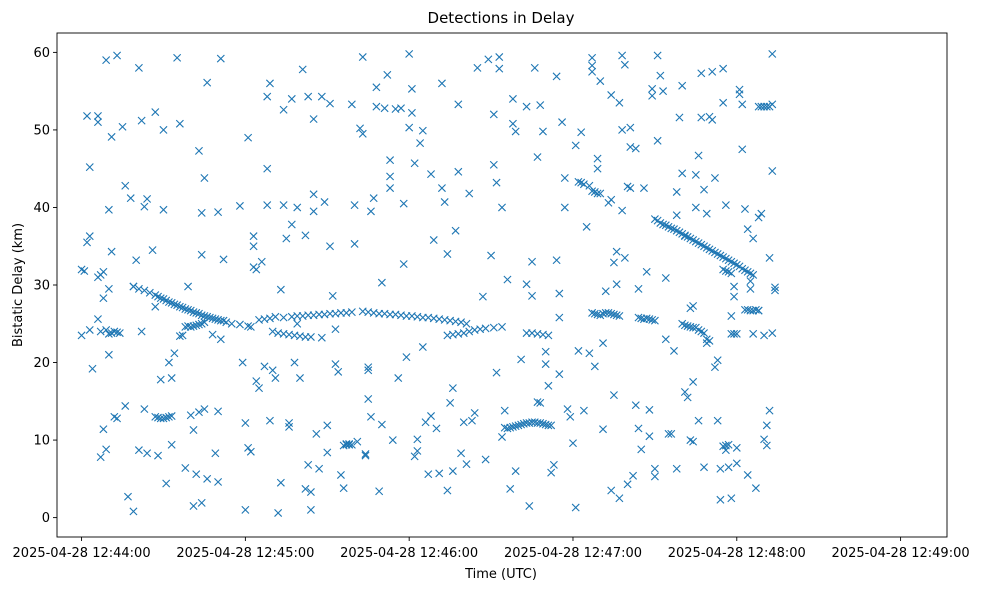 This screenshot has width=984, height=590. I want to click on x-tick-label: 2025-04-28 12:48:00, so click(737, 553).